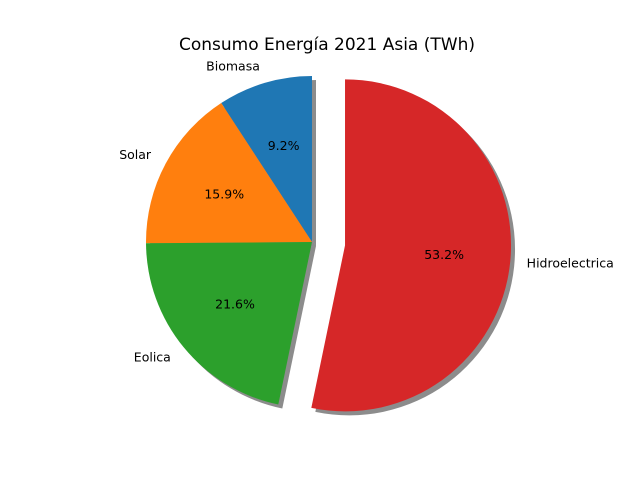 This screenshot has height=480, width=640. What do you see at coordinates (135, 154) in the screenshot?
I see `slice-label-solar: Solar` at bounding box center [135, 154].